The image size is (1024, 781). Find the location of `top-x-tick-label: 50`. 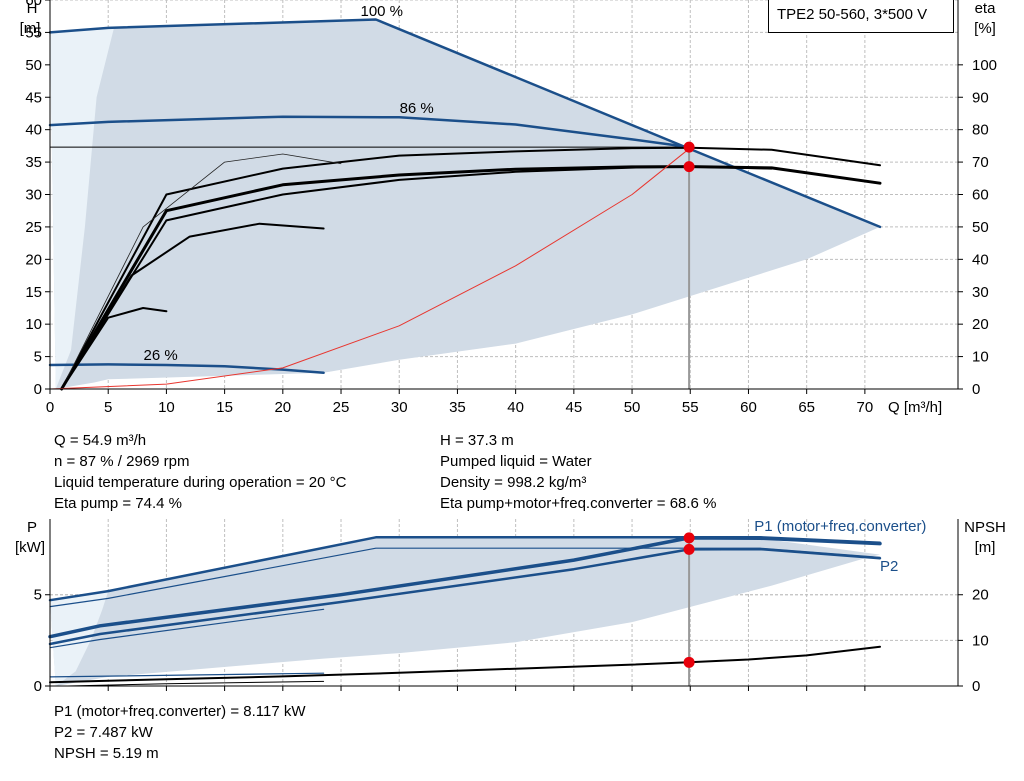

top-x-tick-label: 50 is located at coordinates (632, 407).